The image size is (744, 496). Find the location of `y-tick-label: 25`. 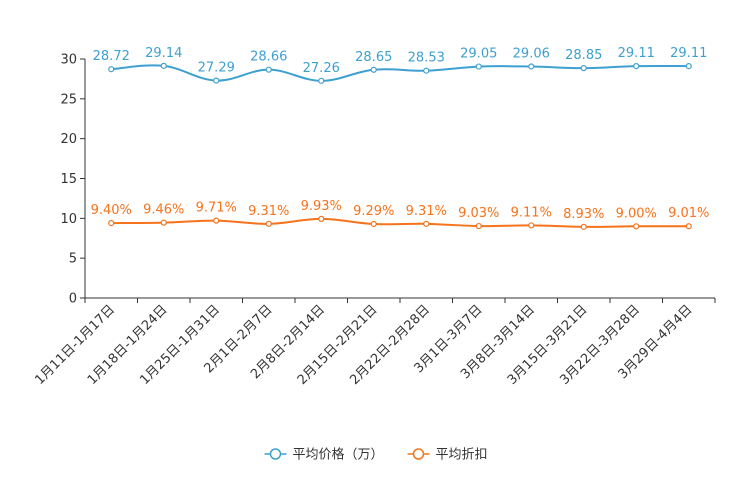

y-tick-label: 25 is located at coordinates (68, 99).